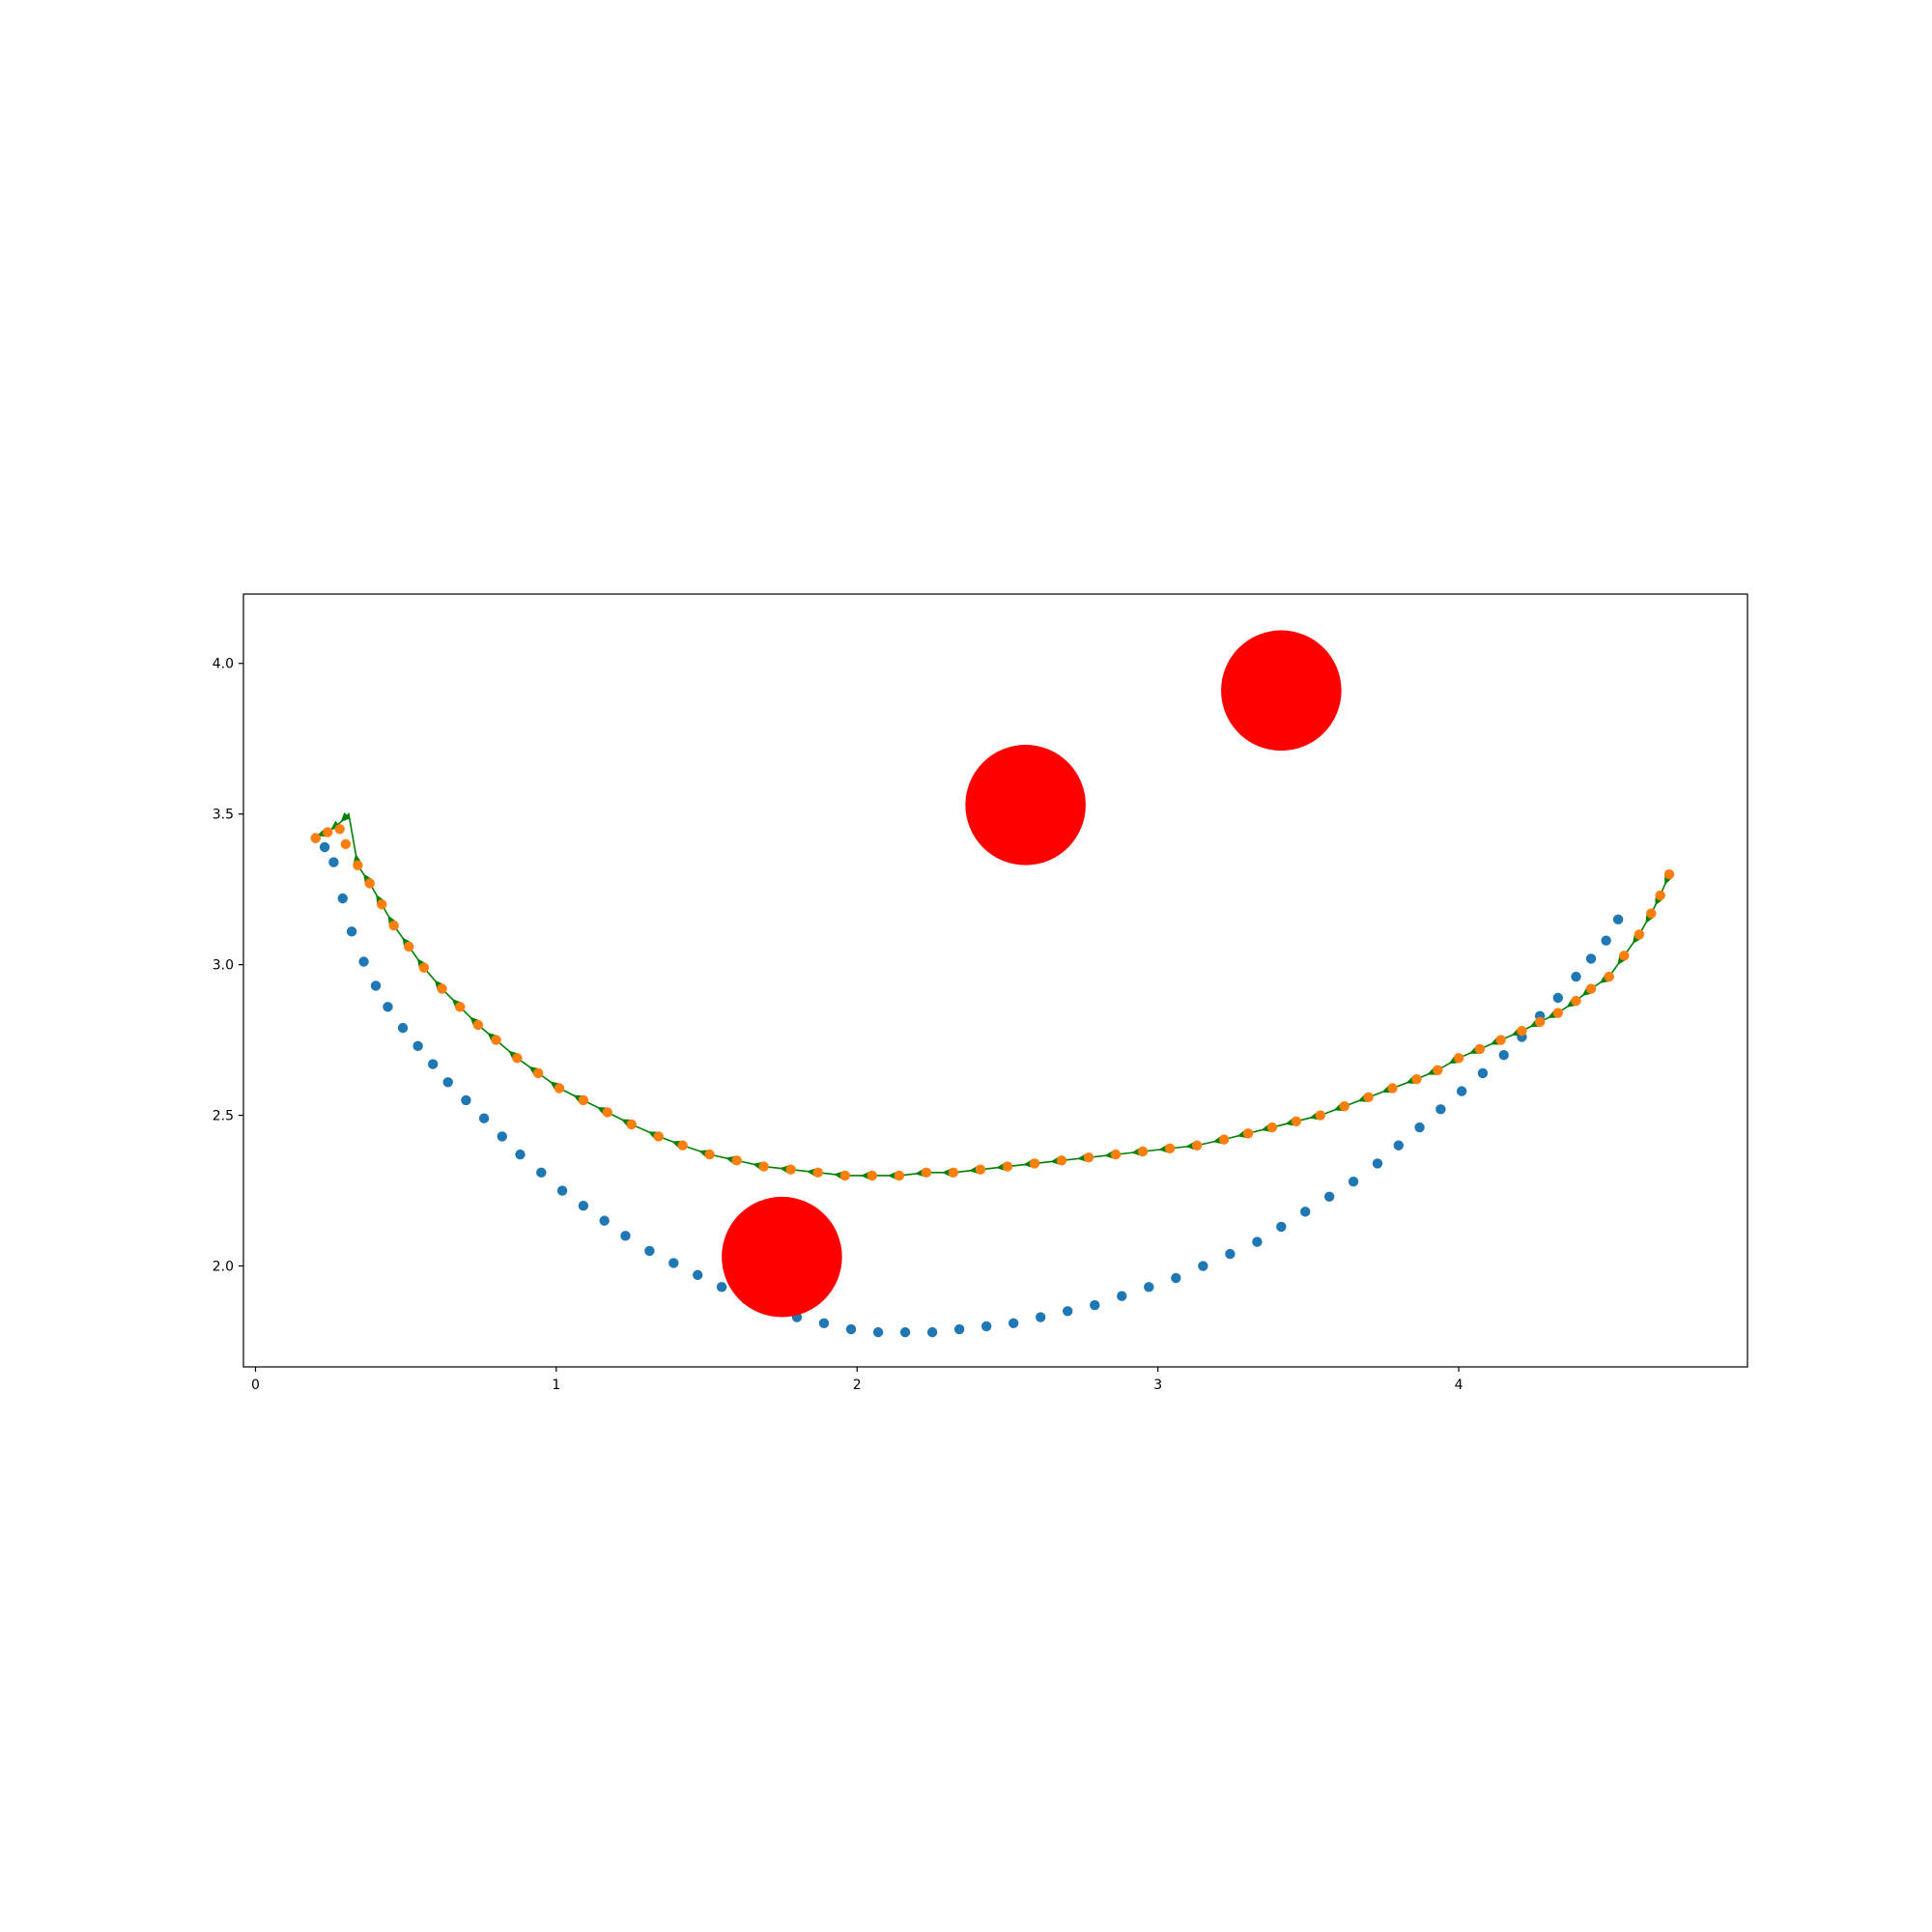 Image resolution: width=1932 pixels, height=1932 pixels. I want to click on y-tick-label: 3.0, so click(223, 966).